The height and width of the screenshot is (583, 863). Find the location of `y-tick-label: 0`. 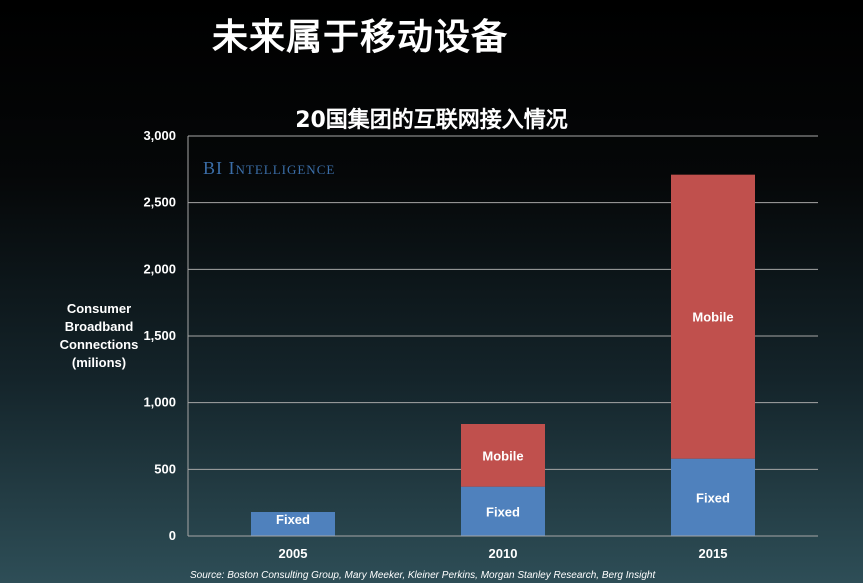

y-tick-label: 0 is located at coordinates (172, 535).